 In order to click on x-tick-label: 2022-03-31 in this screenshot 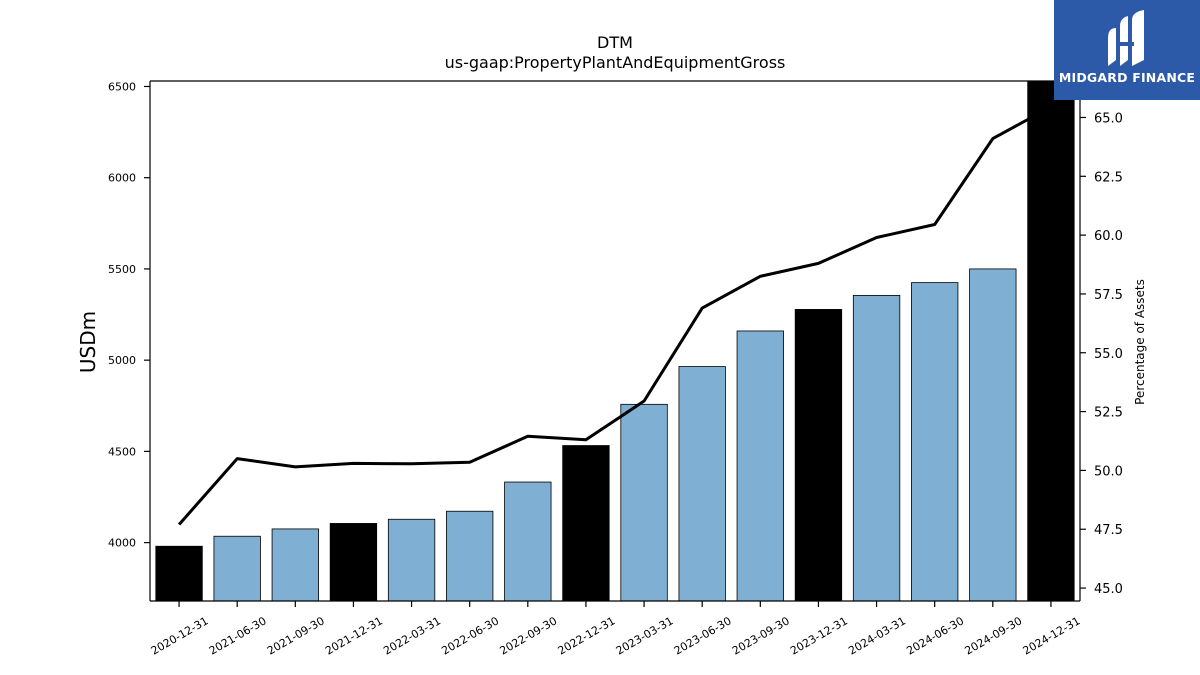, I will do `click(412, 635)`.